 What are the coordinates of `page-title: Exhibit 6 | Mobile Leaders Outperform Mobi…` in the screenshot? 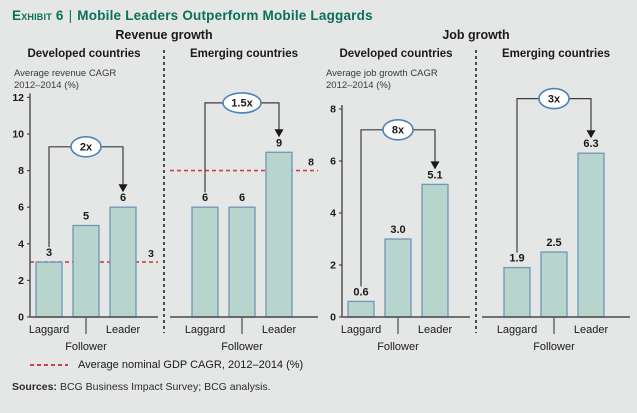 It's located at (318, 15).